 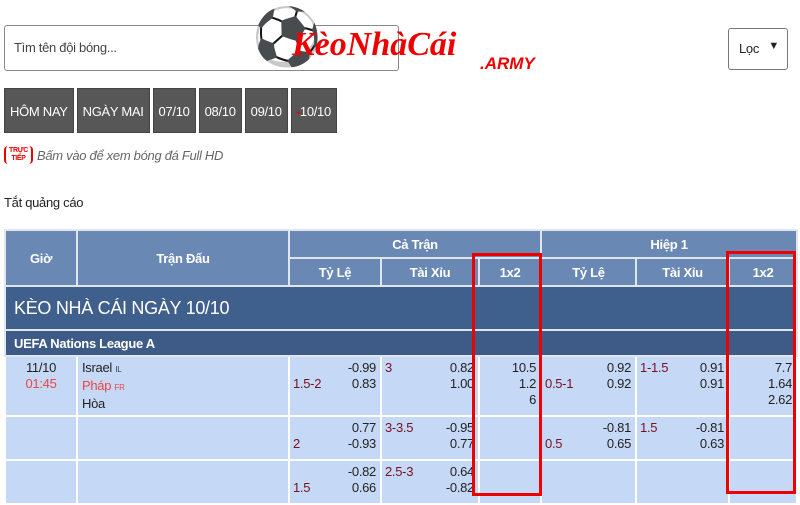 I want to click on tab-1010: •10/10, so click(x=313, y=110).